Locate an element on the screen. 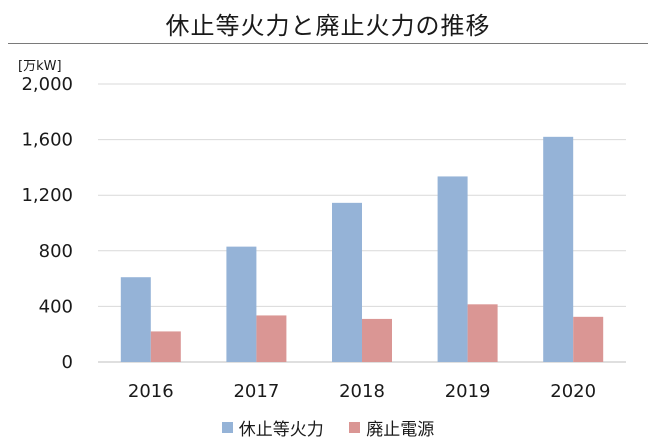 The width and height of the screenshot is (656, 445). x-tick-label: 2017 is located at coordinates (256, 391).